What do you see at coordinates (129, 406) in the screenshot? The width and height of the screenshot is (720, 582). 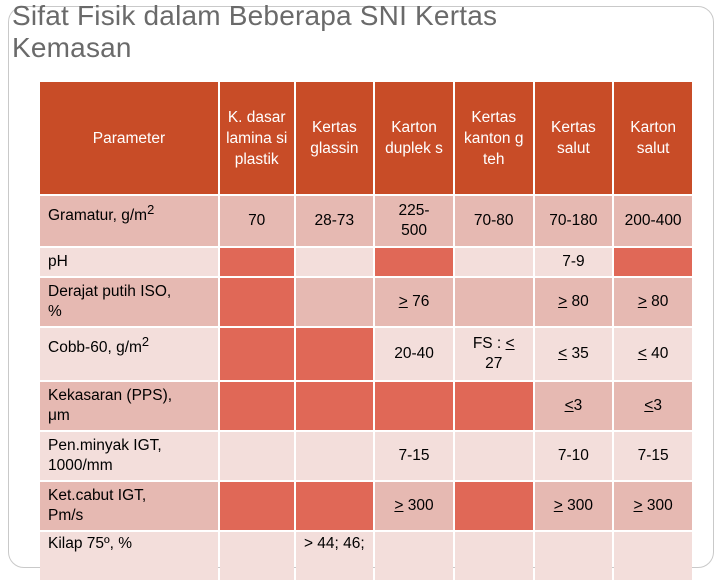 I see `row-param: Kekasaran (PPS), μm` at bounding box center [129, 406].